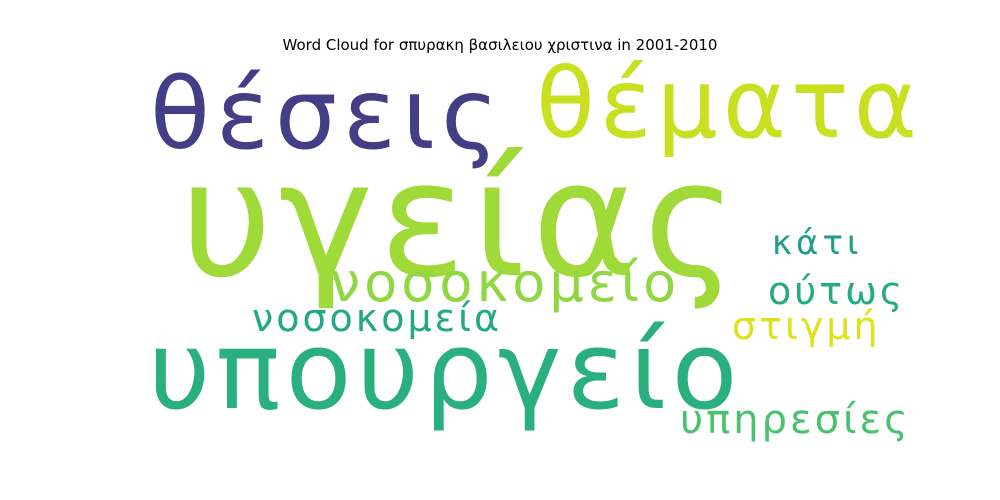  I want to click on word-themata: θέματα, so click(729, 104).